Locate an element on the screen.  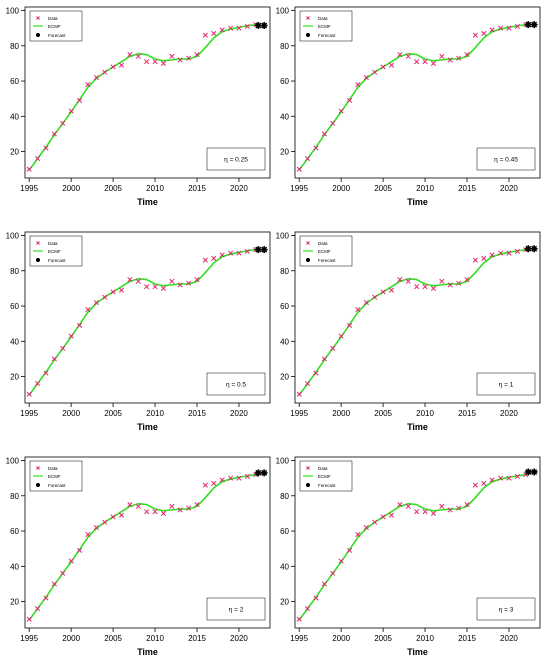
eta-label: η = 1 is located at coordinates (506, 385).